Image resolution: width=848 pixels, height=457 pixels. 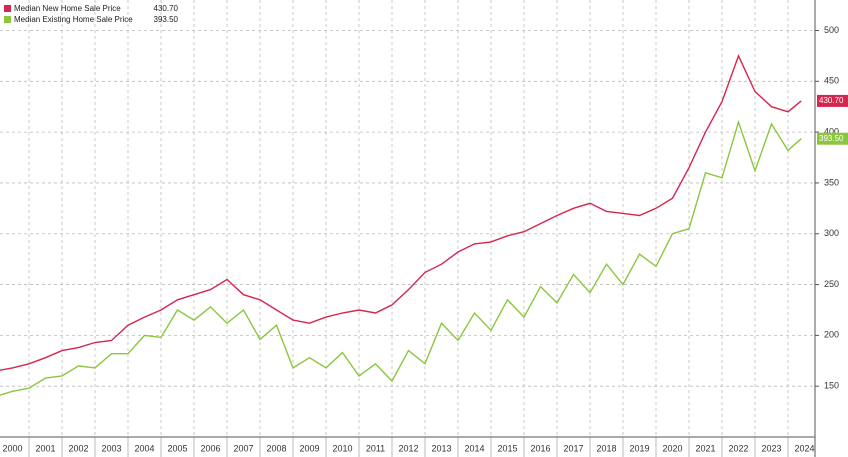 I want to click on x-tick-label: 2000, so click(x=12, y=448).